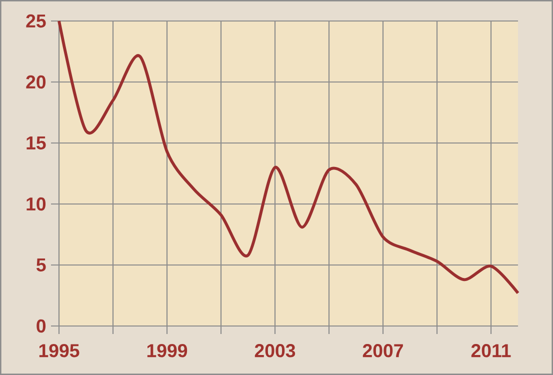  Describe the element at coordinates (36, 143) in the screenshot. I see `y-tick-label: 15` at that location.